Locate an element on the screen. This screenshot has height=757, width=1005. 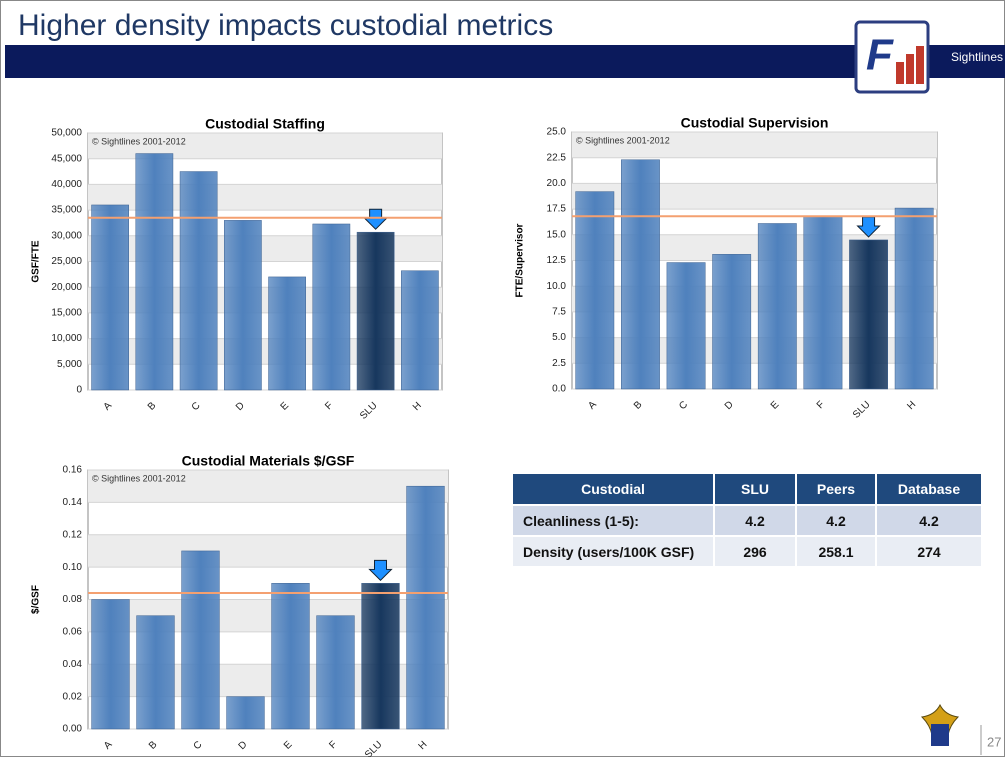
y-tick-label: 22.5 is located at coordinates (557, 157).